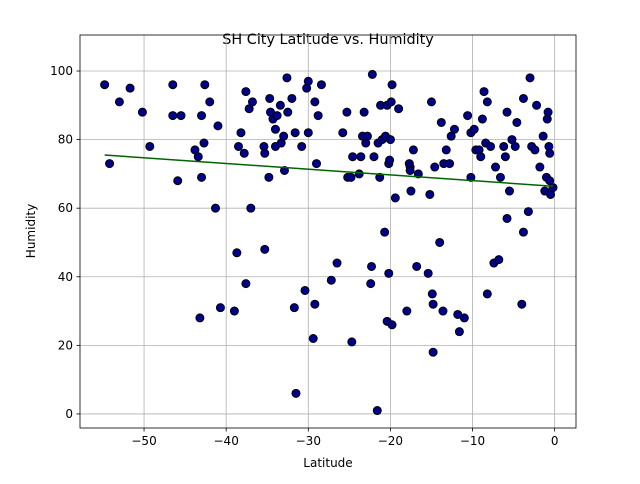 The height and width of the screenshot is (484, 640). I want to click on y-tick-label: 0, so click(69, 414).